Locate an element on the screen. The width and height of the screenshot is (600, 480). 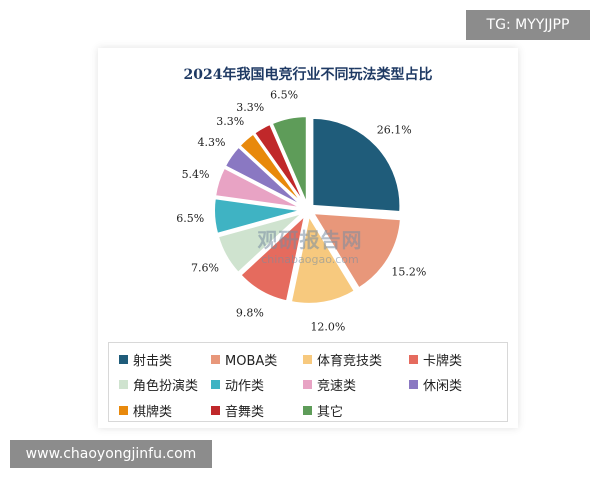
chart-title: 2024年我国电竞行业不同玩法类型占比 is located at coordinates (308, 75).